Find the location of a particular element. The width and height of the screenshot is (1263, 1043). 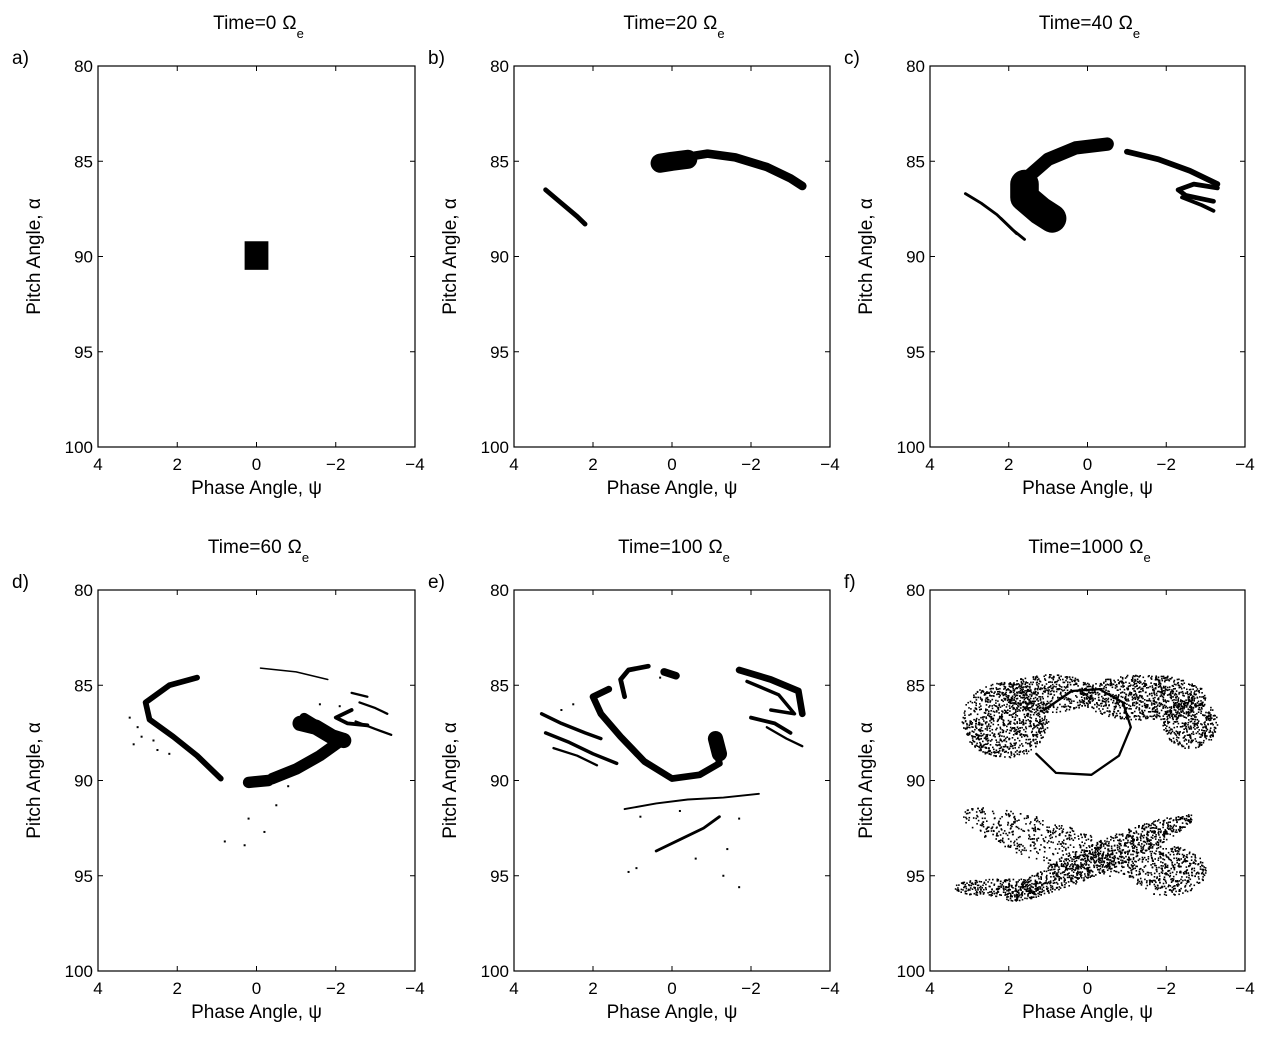

title-unit: Ω is located at coordinates (289, 23).